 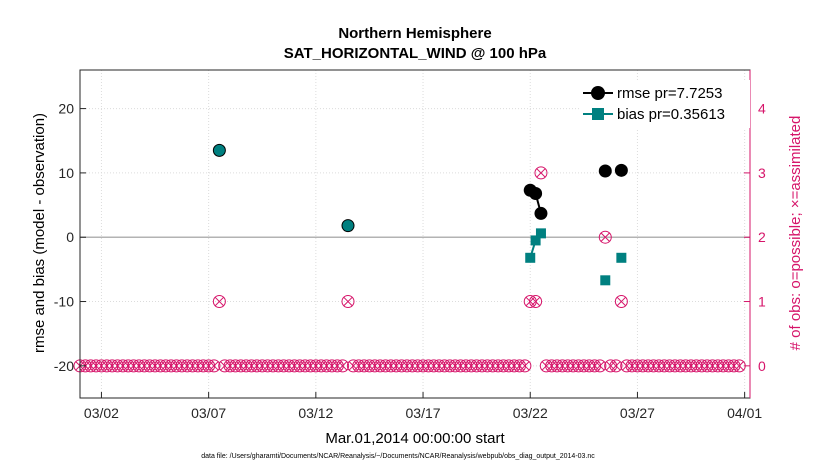 I want to click on x-tick-label: 03/17, so click(x=423, y=413).